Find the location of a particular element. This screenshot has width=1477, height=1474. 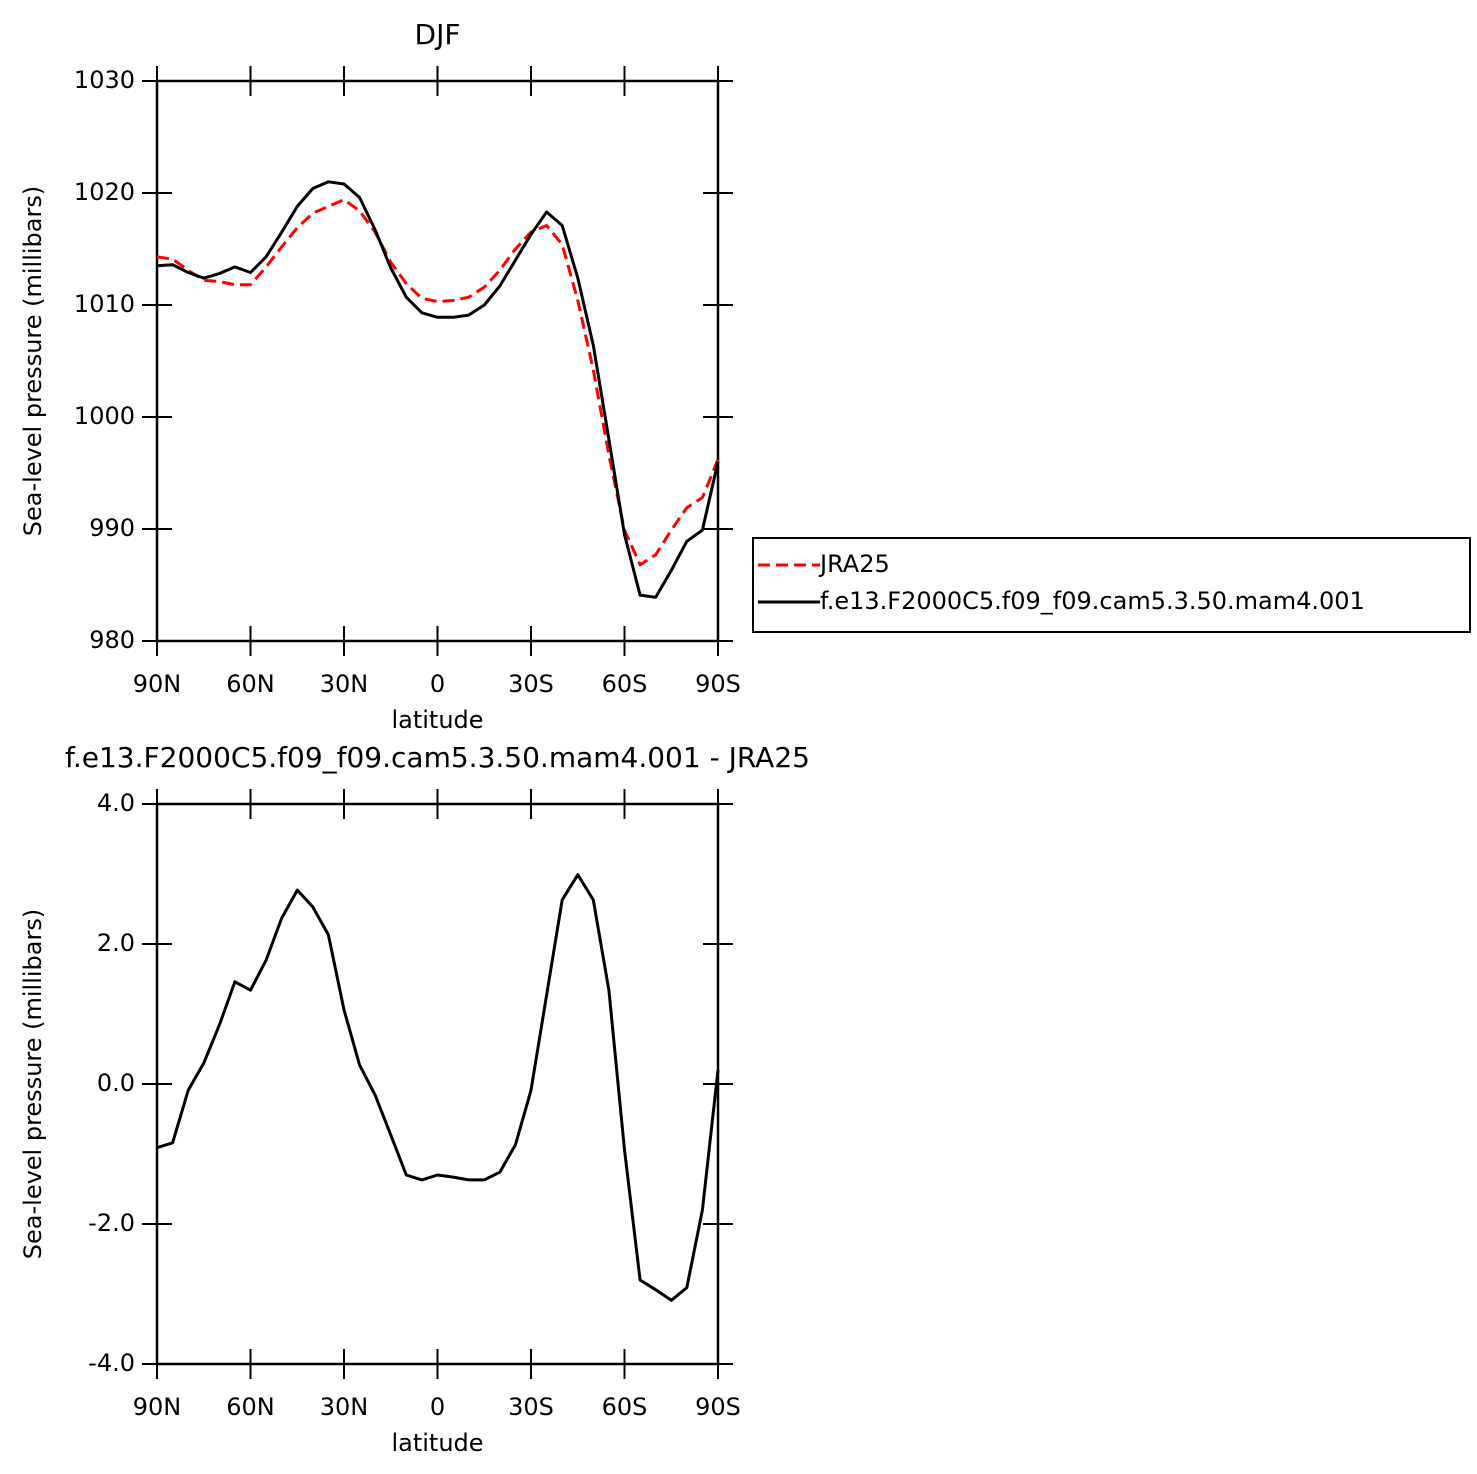

y-tick-label: 1010 is located at coordinates (104, 304).